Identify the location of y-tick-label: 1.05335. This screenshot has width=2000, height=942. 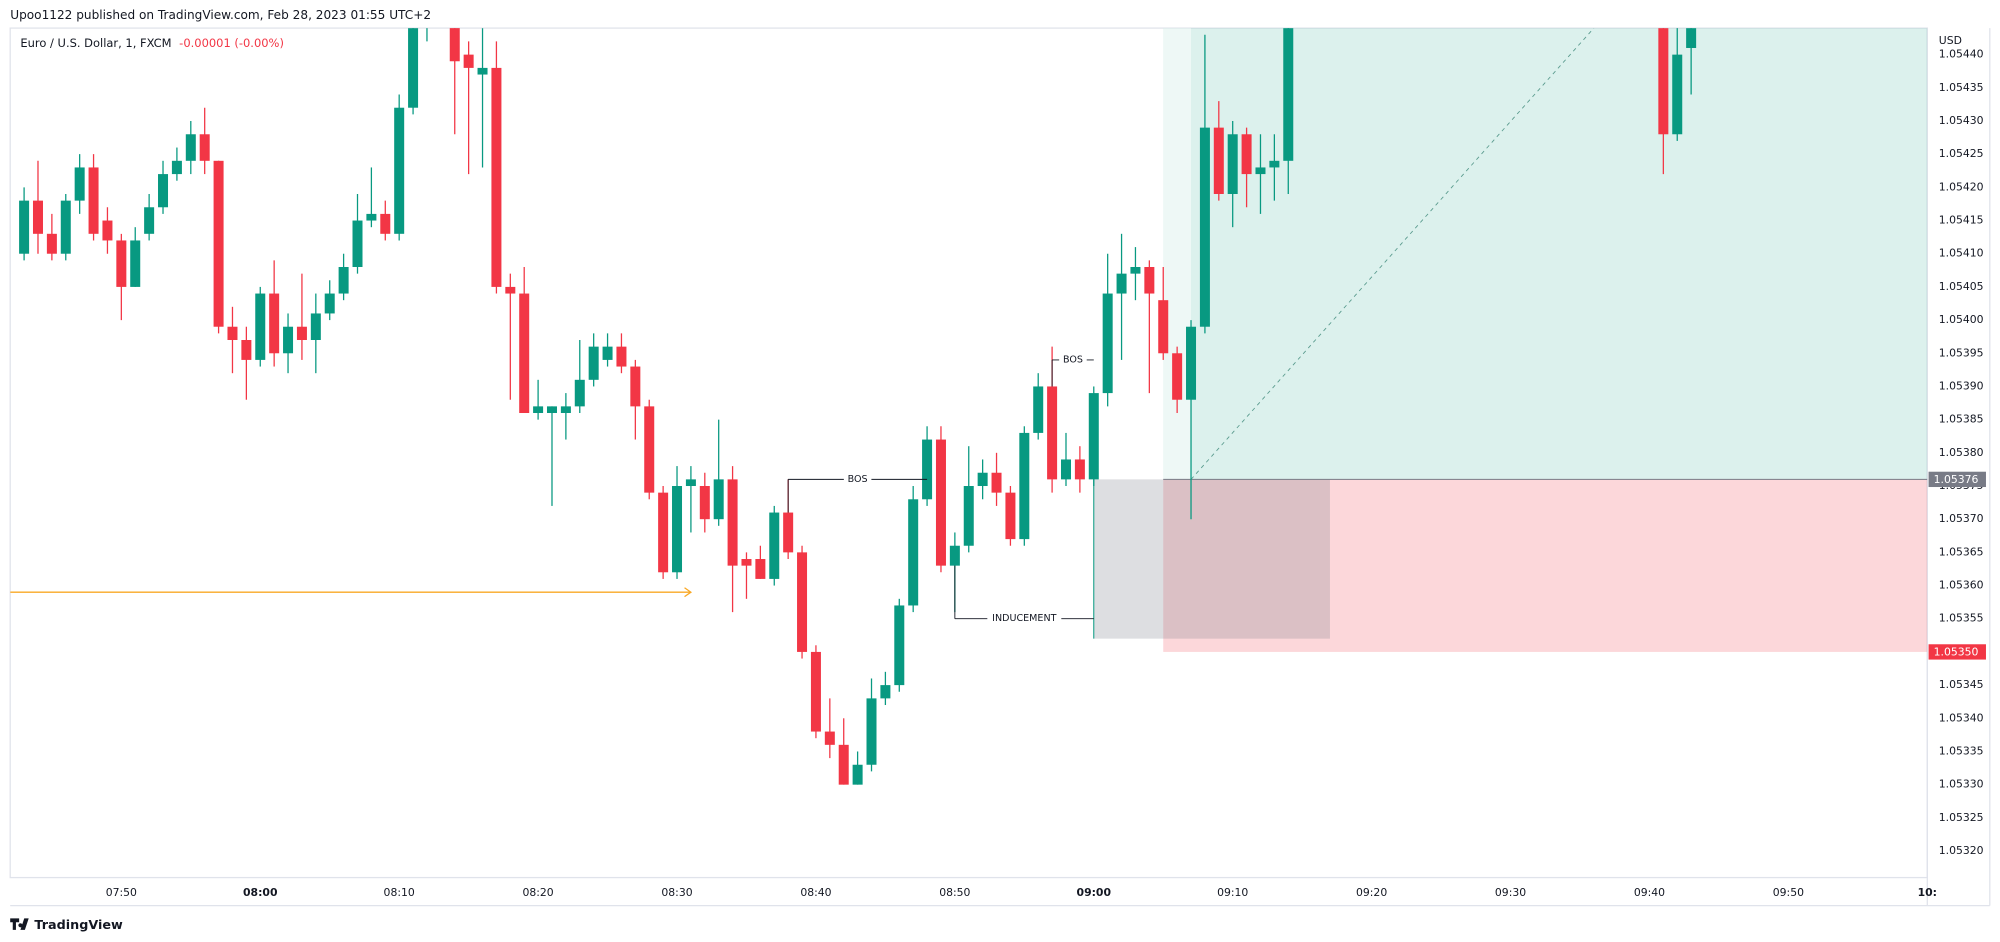
(1961, 750).